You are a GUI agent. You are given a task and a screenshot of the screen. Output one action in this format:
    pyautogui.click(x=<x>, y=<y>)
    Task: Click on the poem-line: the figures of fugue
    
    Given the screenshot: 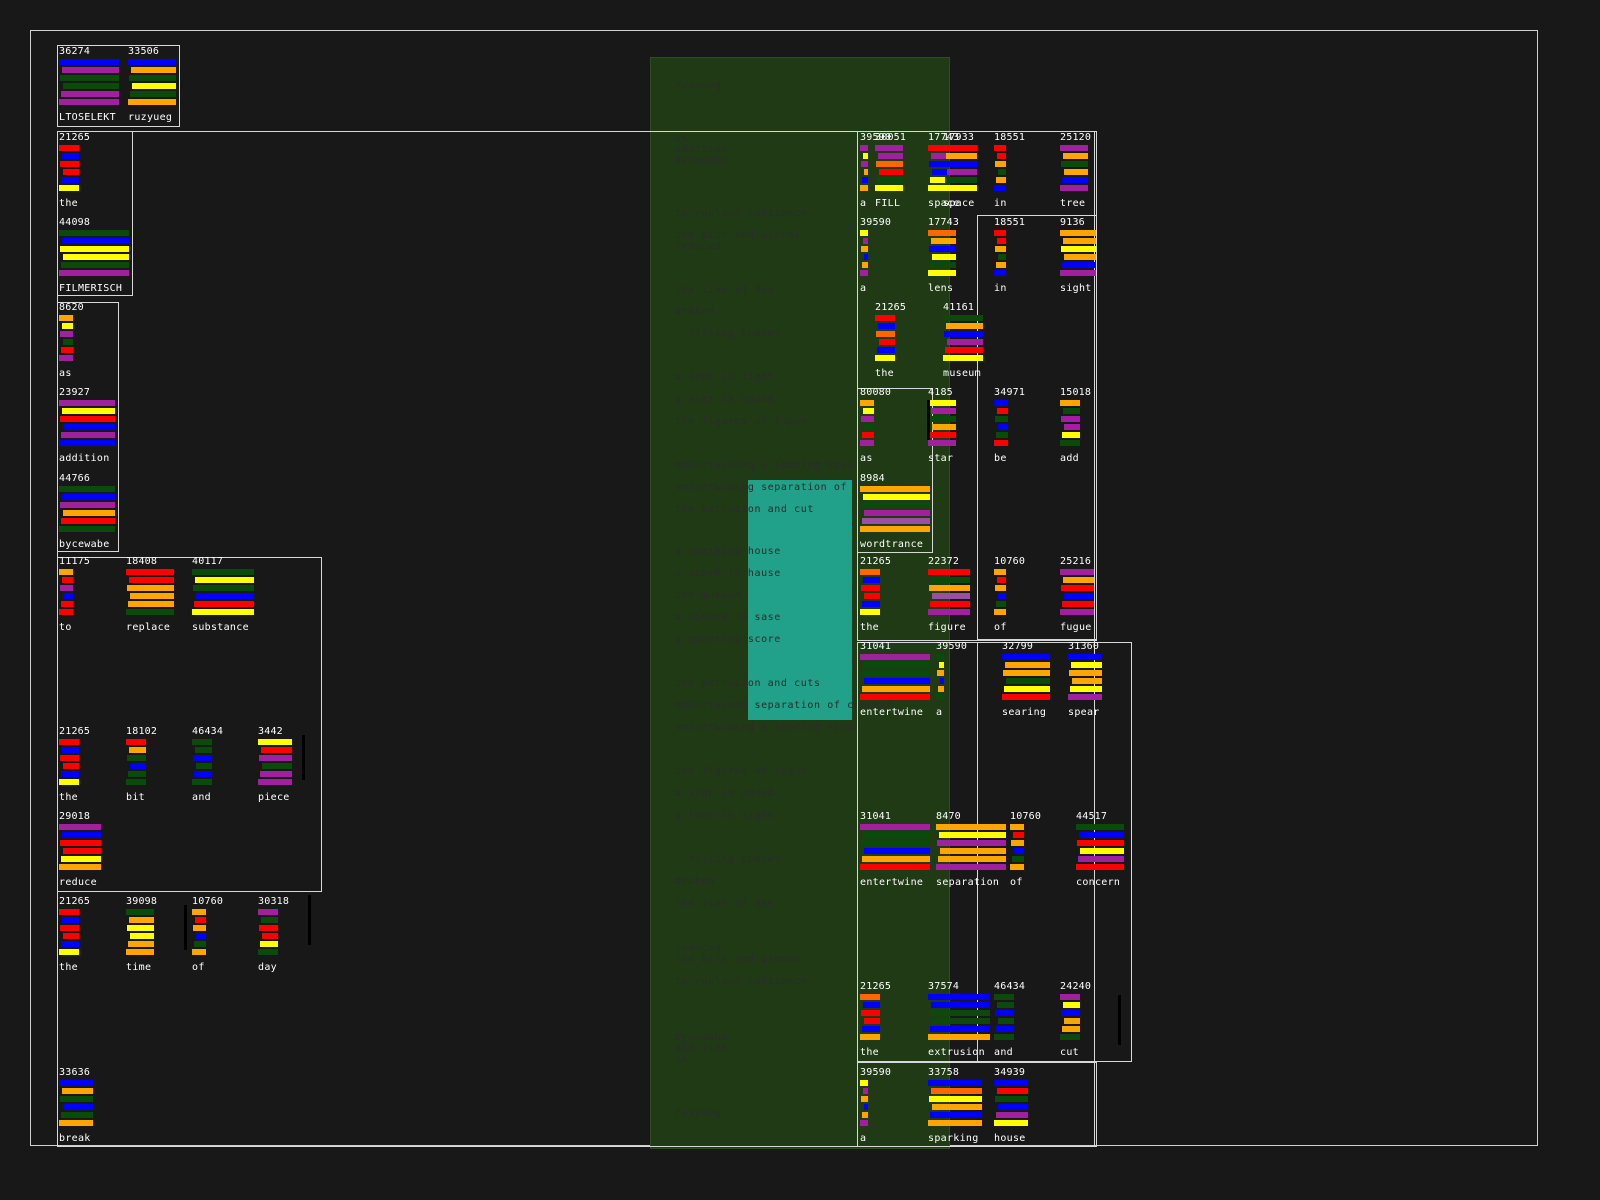 What is the action you would take?
    pyautogui.click(x=741, y=771)
    